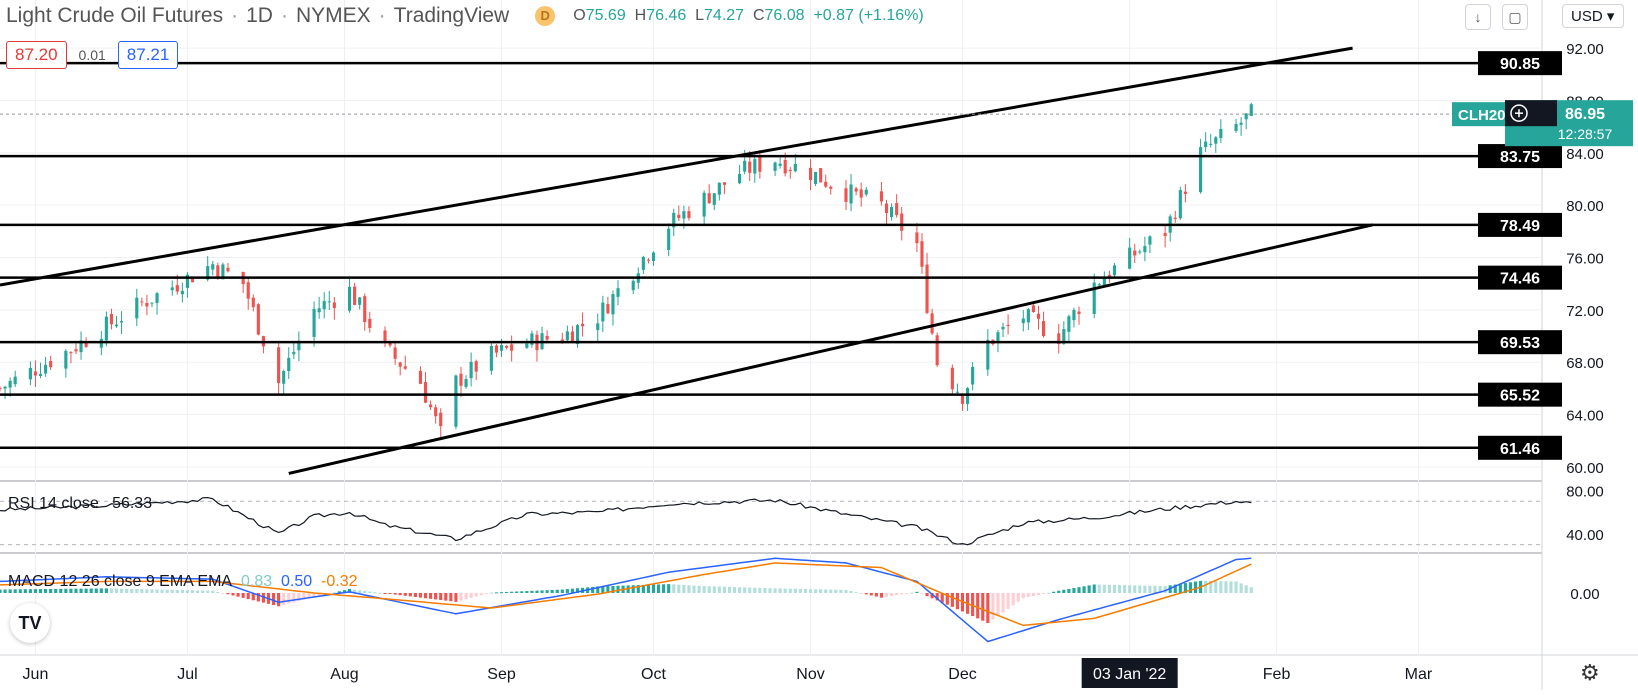 Image resolution: width=1638 pixels, height=695 pixels. What do you see at coordinates (1584, 594) in the screenshot?
I see `macd-tick-label: 0.00` at bounding box center [1584, 594].